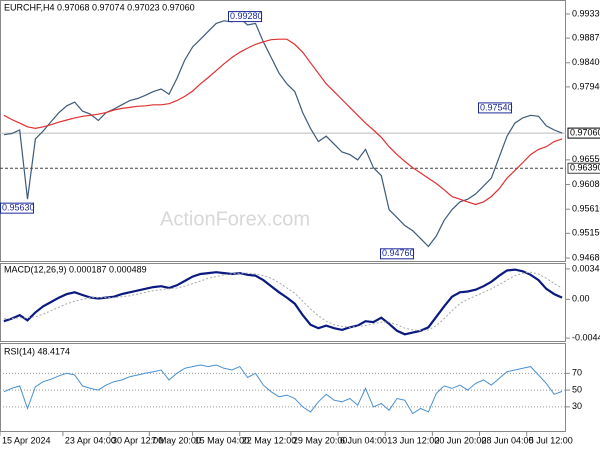 This screenshot has width=600, height=450. I want to click on x-tick-label: 29 May 20:00, so click(320, 440).